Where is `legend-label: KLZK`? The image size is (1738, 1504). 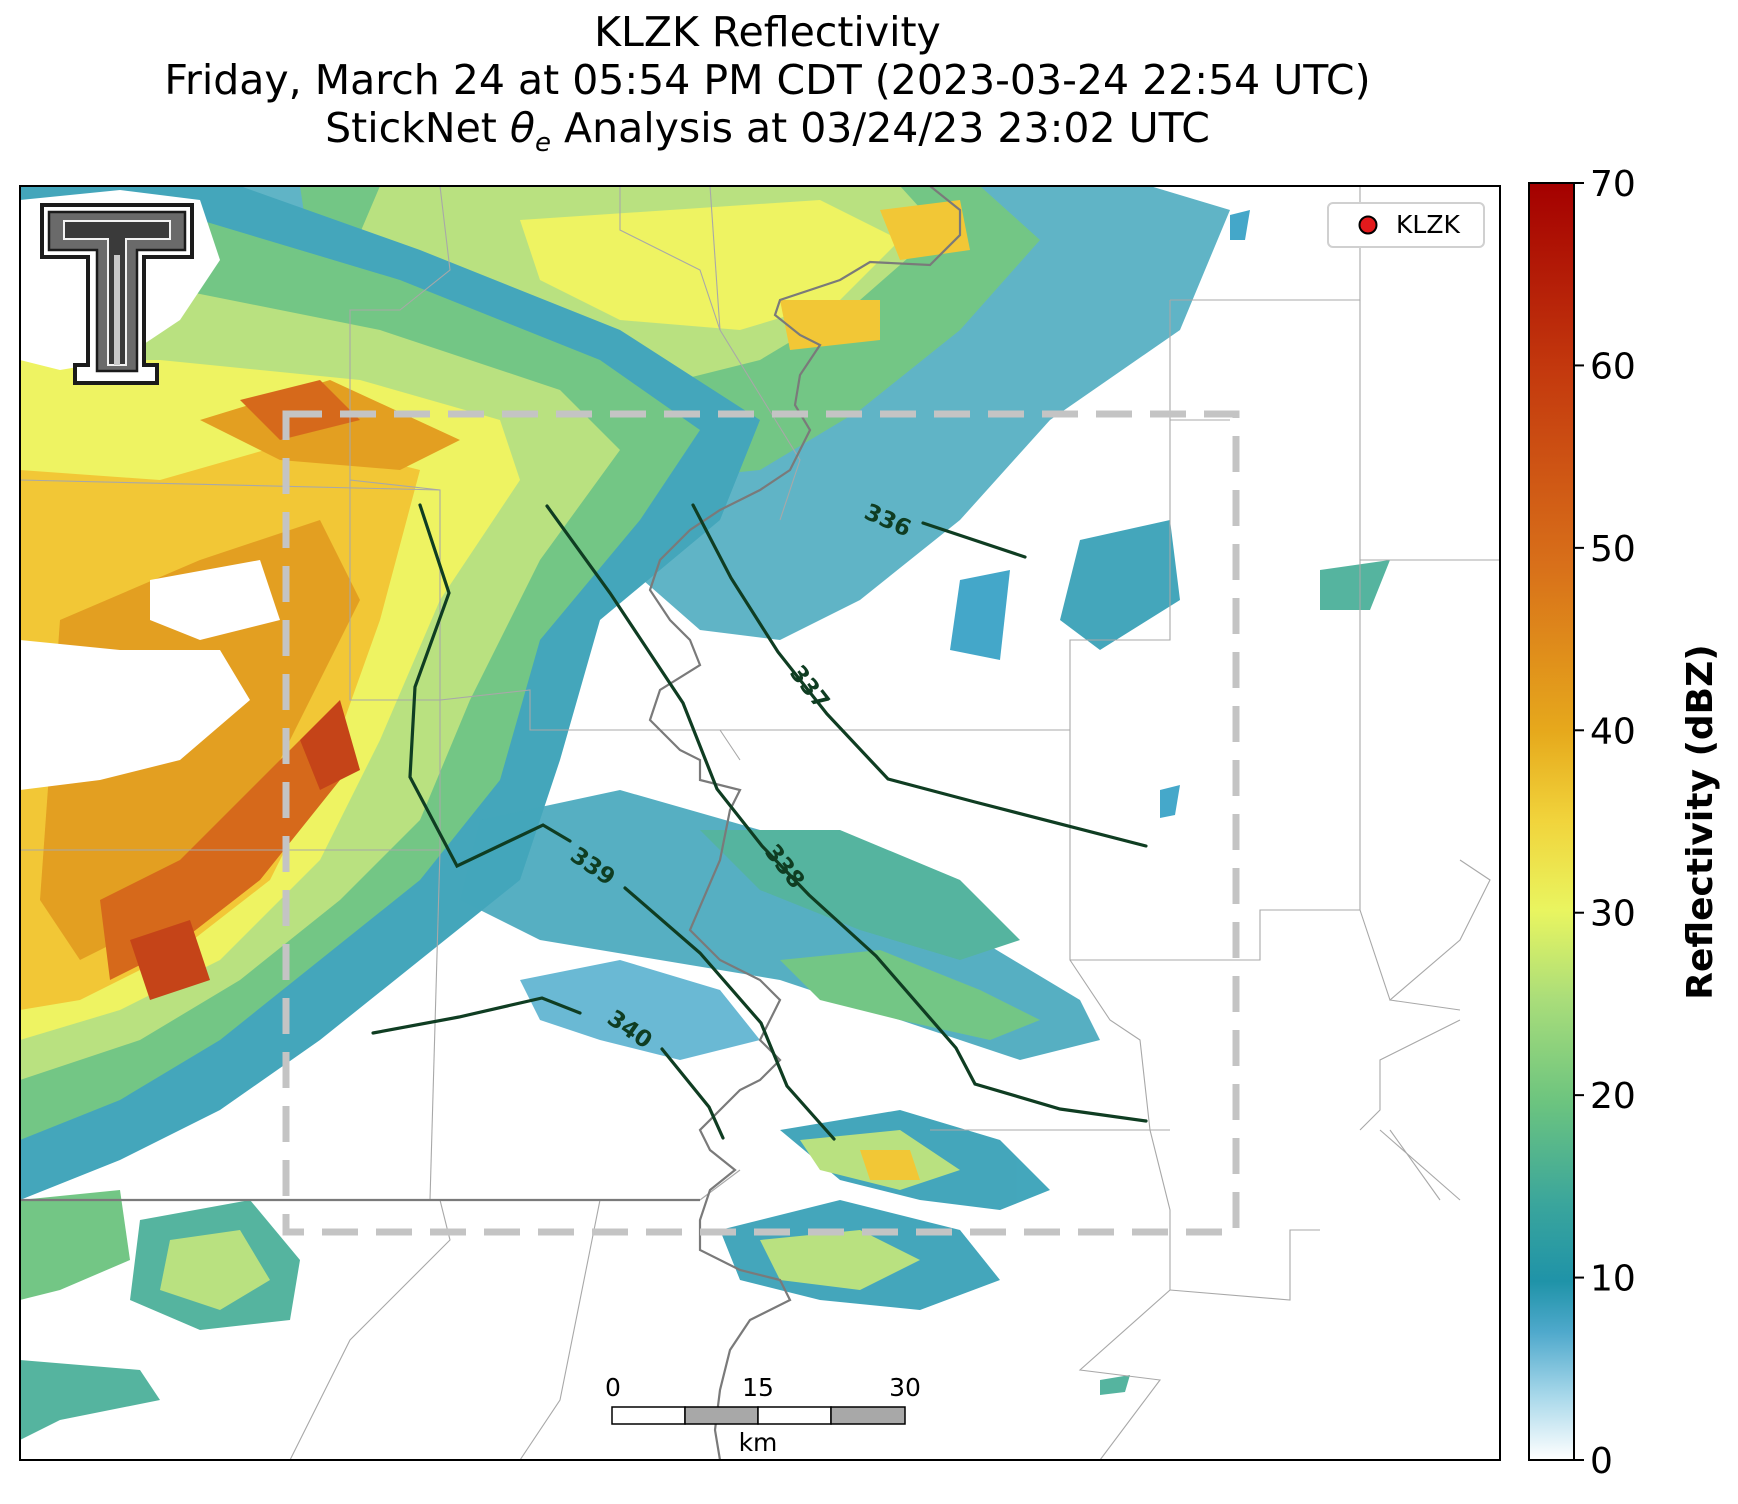
legend-label: KLZK is located at coordinates (1428, 224).